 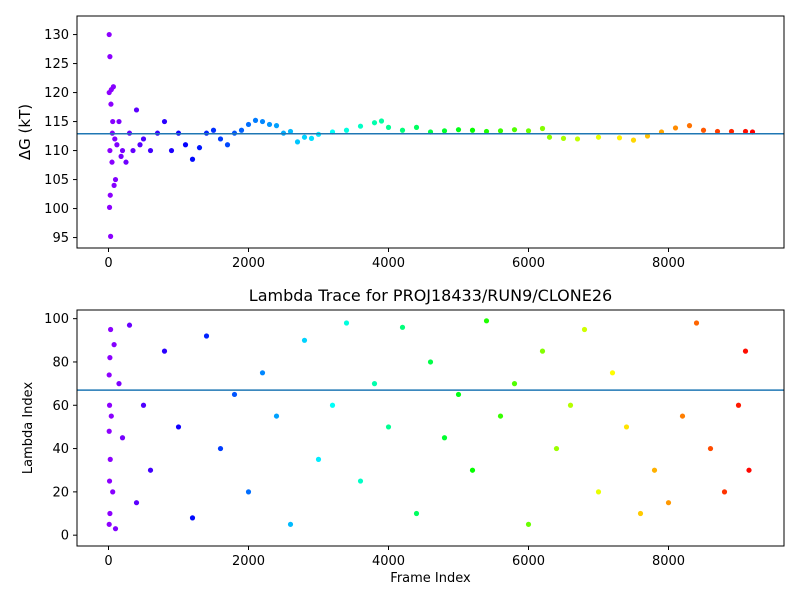 I want to click on y-tick-label: 40, so click(x=60, y=449).